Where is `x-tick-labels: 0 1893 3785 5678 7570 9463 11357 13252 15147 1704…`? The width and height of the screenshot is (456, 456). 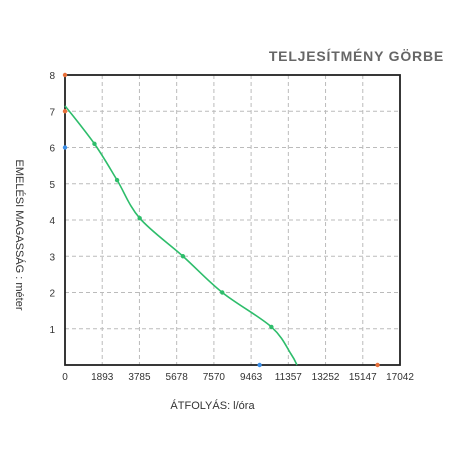 x-tick-labels: 0 1893 3785 5678 7570 9463 11357 13252 15147 1704… is located at coordinates (238, 377).